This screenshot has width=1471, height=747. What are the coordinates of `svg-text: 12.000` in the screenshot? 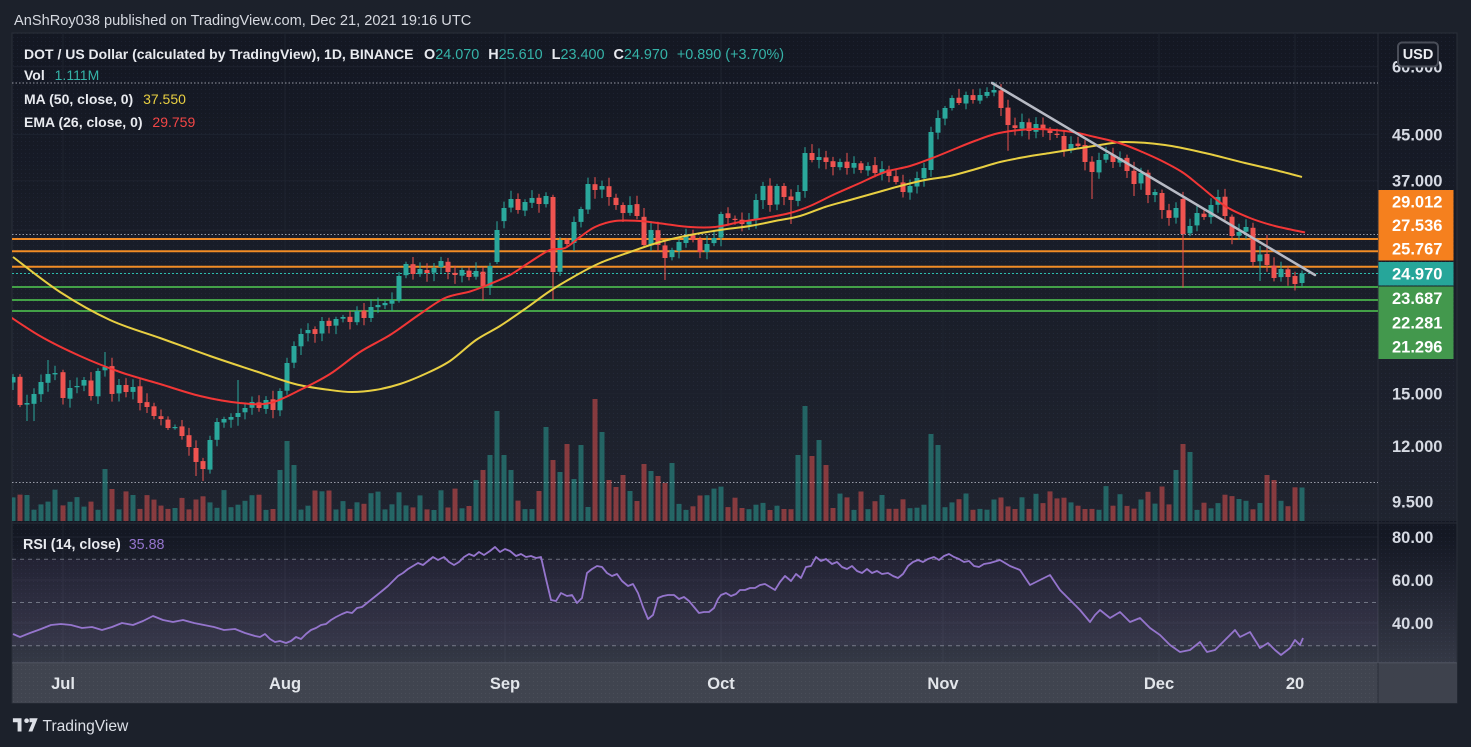 It's located at (1417, 447).